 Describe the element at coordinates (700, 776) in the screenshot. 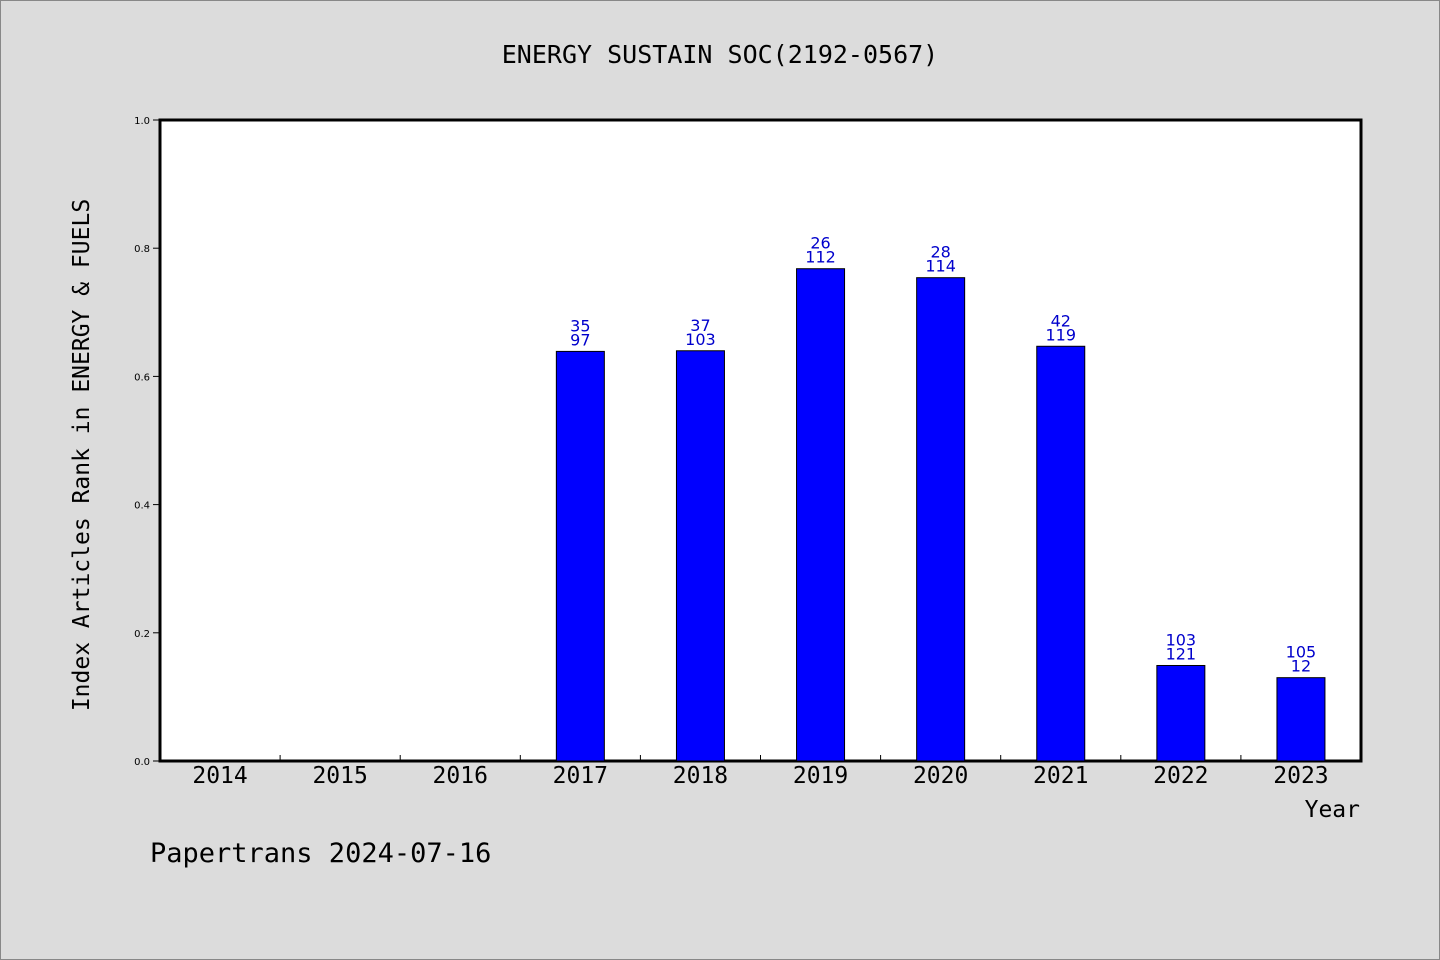

I see `x-tick-label: 2018` at that location.